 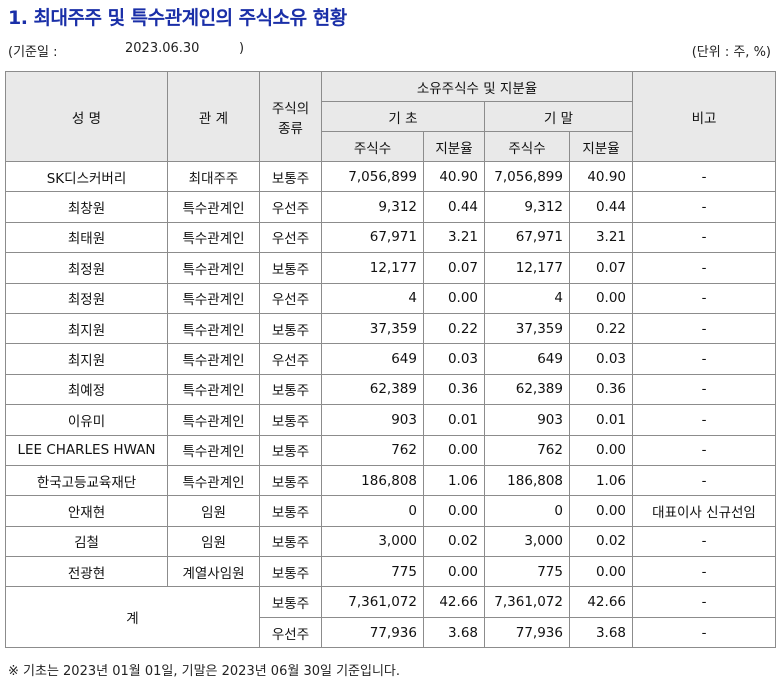 What do you see at coordinates (86, 359) in the screenshot?
I see `cell-name: 최지원` at bounding box center [86, 359].